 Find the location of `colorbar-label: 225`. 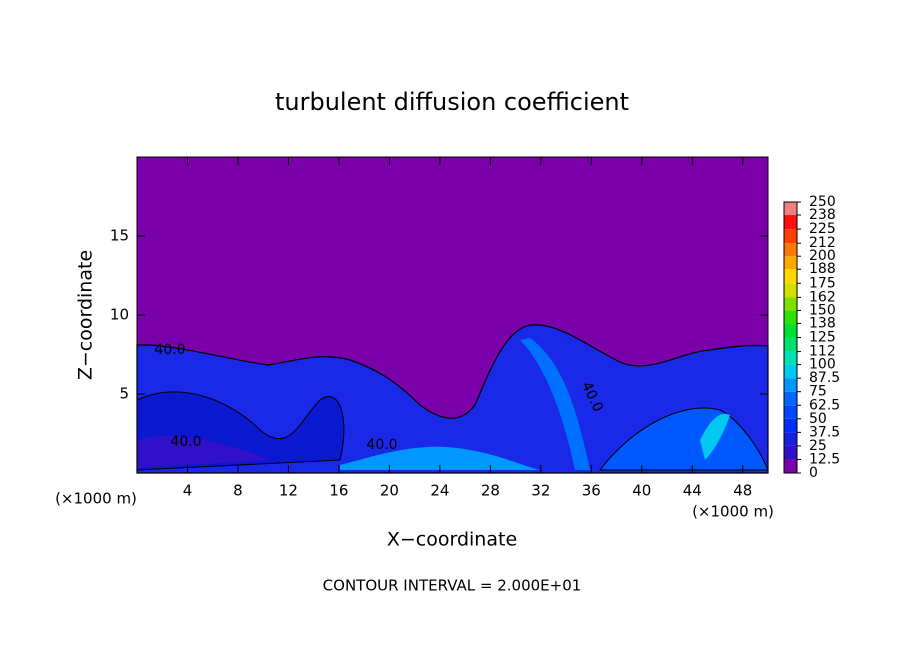

colorbar-label: 225 is located at coordinates (822, 229).